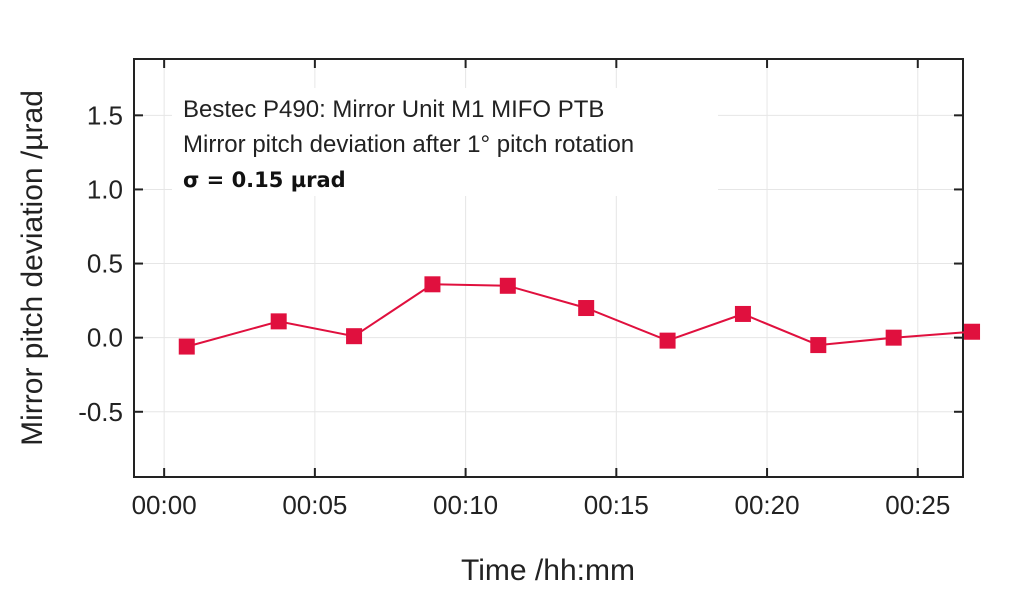 The image size is (1024, 589). Describe the element at coordinates (314, 505) in the screenshot. I see `x-tick-label: 00:05` at that location.